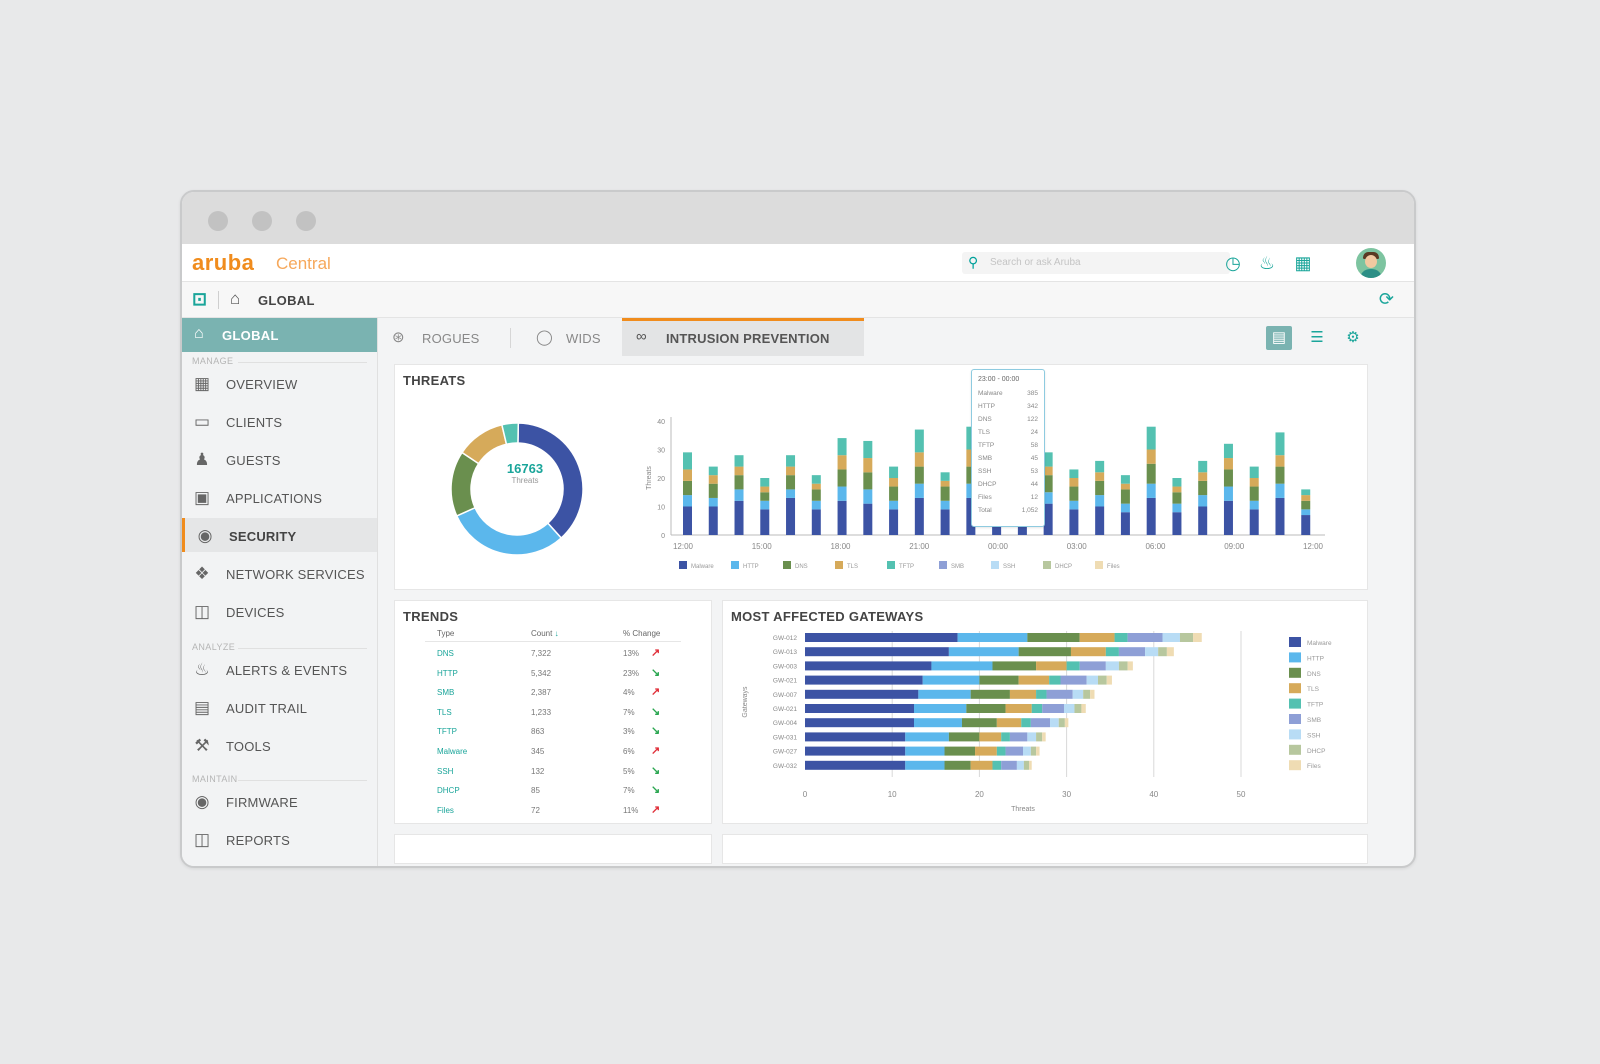  Describe the element at coordinates (1279, 338) in the screenshot. I see `dashboard-view-button: ▤` at that location.